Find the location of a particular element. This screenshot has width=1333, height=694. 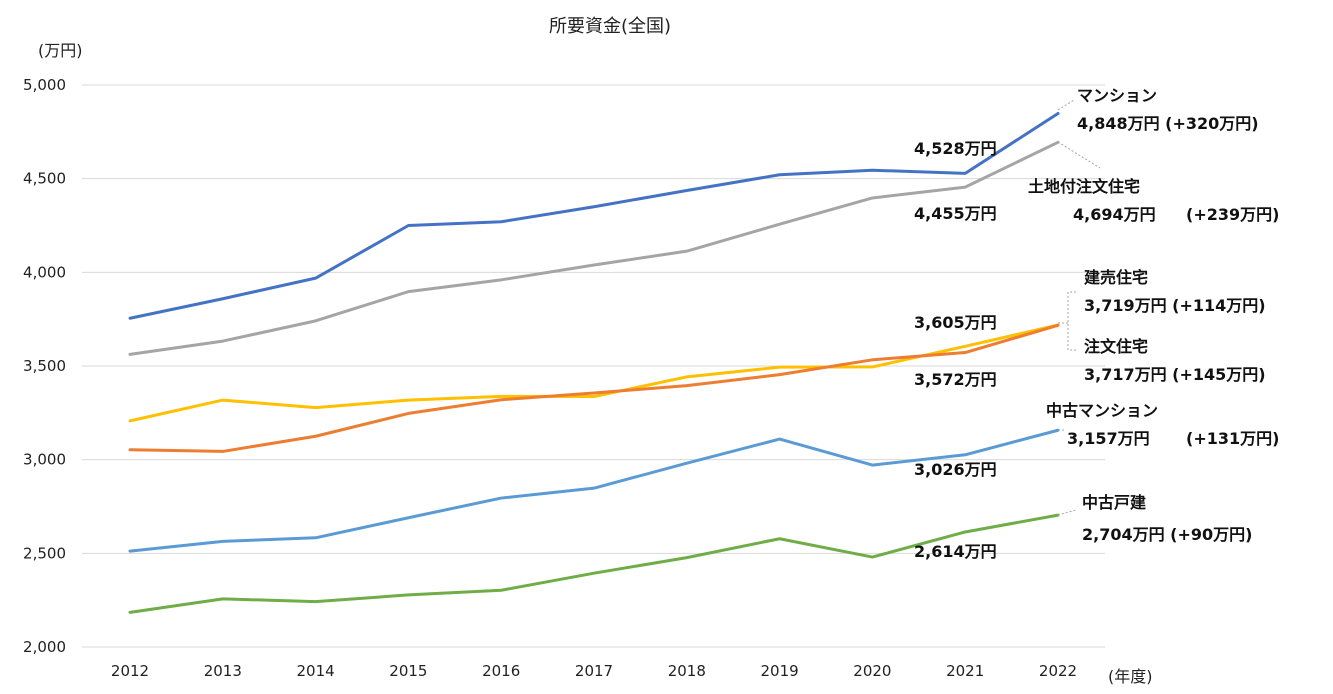

y-tick-label: 3,000 is located at coordinates (44, 460).